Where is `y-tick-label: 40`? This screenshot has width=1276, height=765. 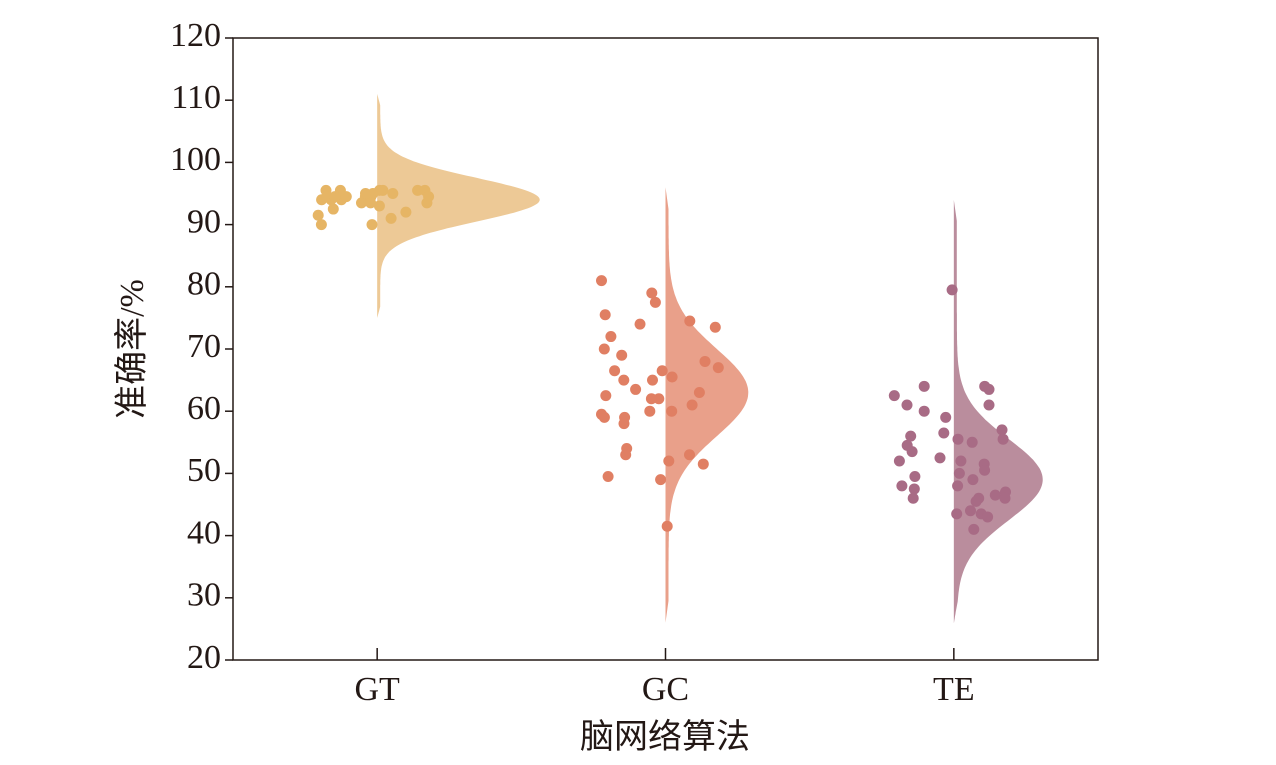 y-tick-label: 40 is located at coordinates (204, 532).